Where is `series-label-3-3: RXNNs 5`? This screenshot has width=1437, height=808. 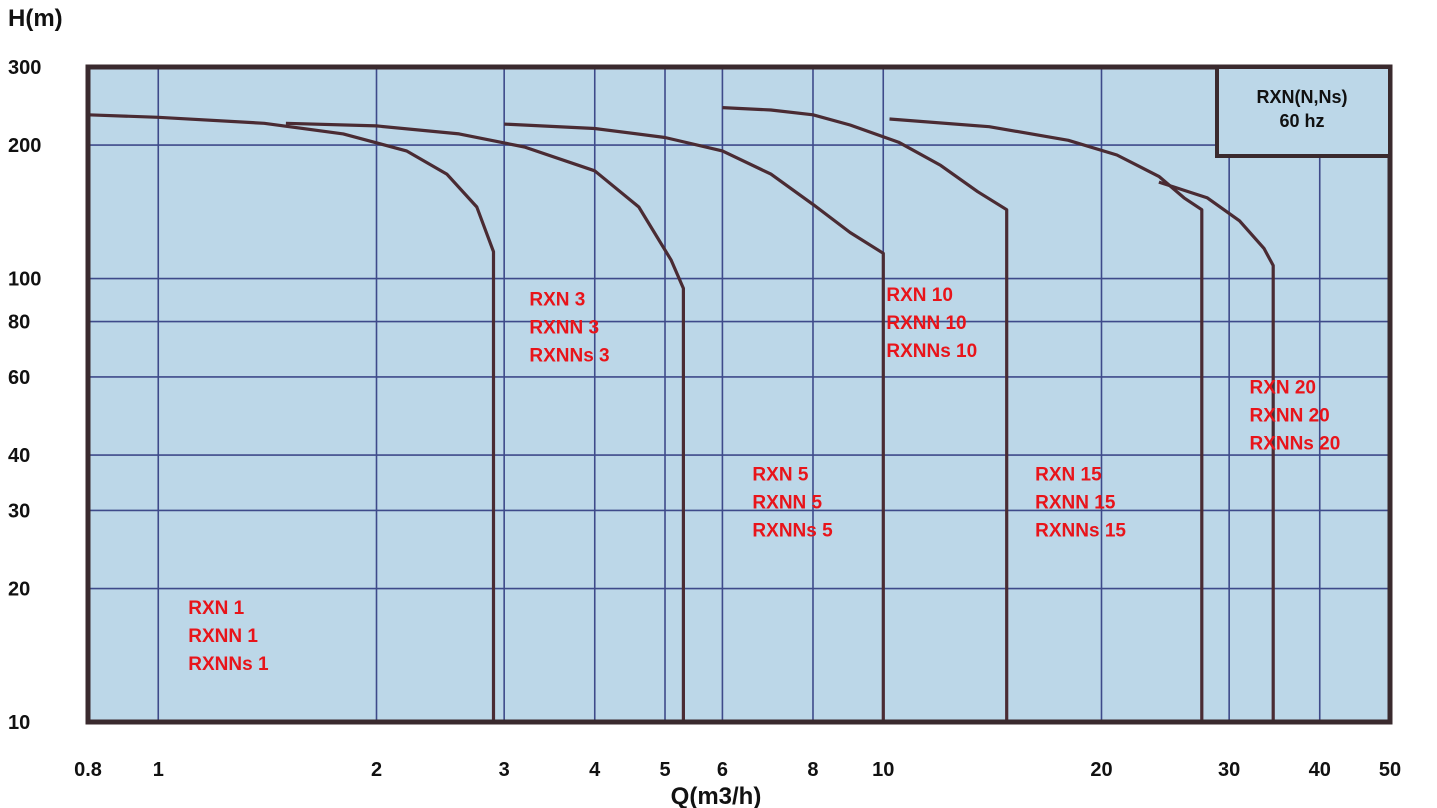
series-label-3-3: RXNNs 5 is located at coordinates (792, 531).